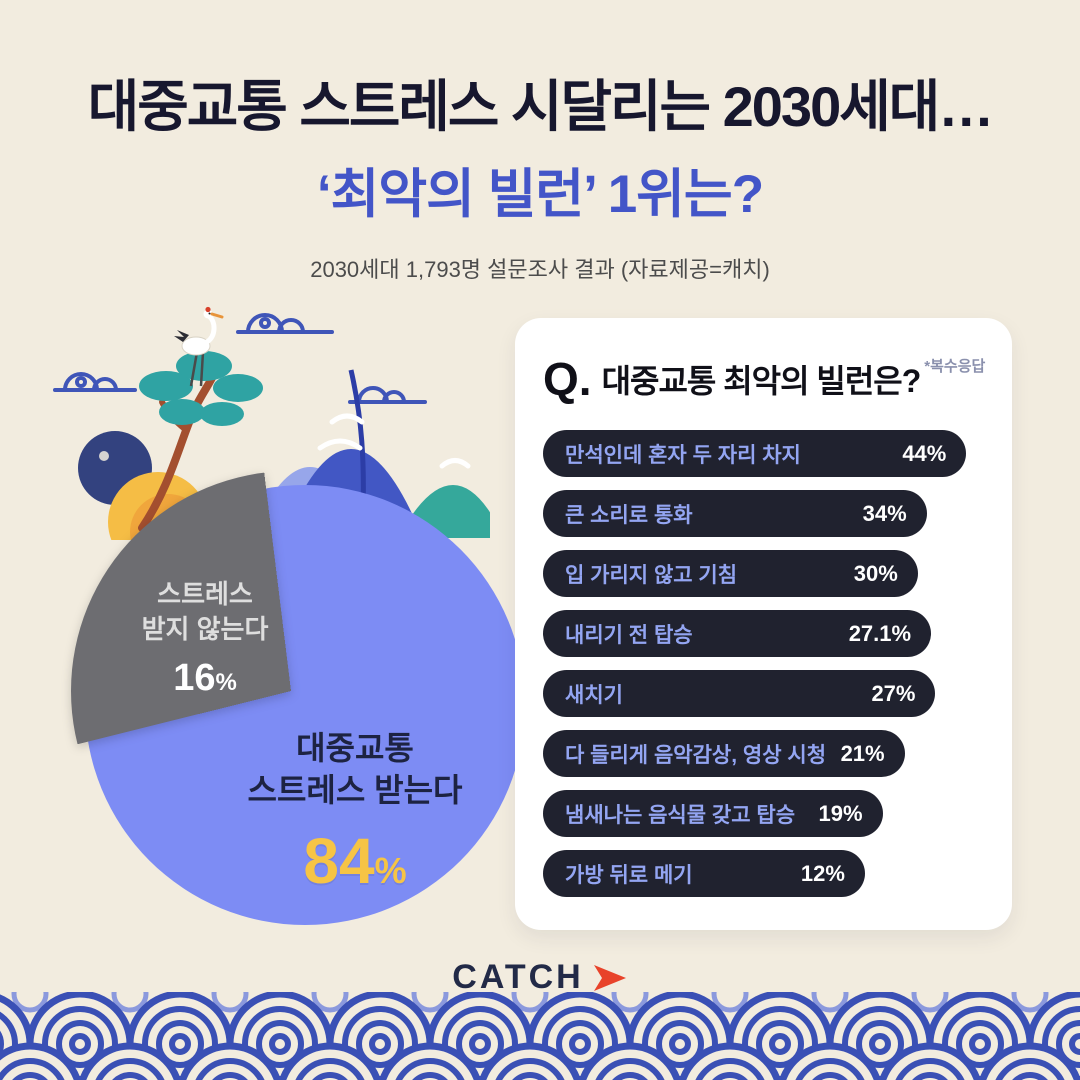 The height and width of the screenshot is (1080, 1080). Describe the element at coordinates (704, 873) in the screenshot. I see `bar-item: 가방 뒤로 메기 12%` at that location.